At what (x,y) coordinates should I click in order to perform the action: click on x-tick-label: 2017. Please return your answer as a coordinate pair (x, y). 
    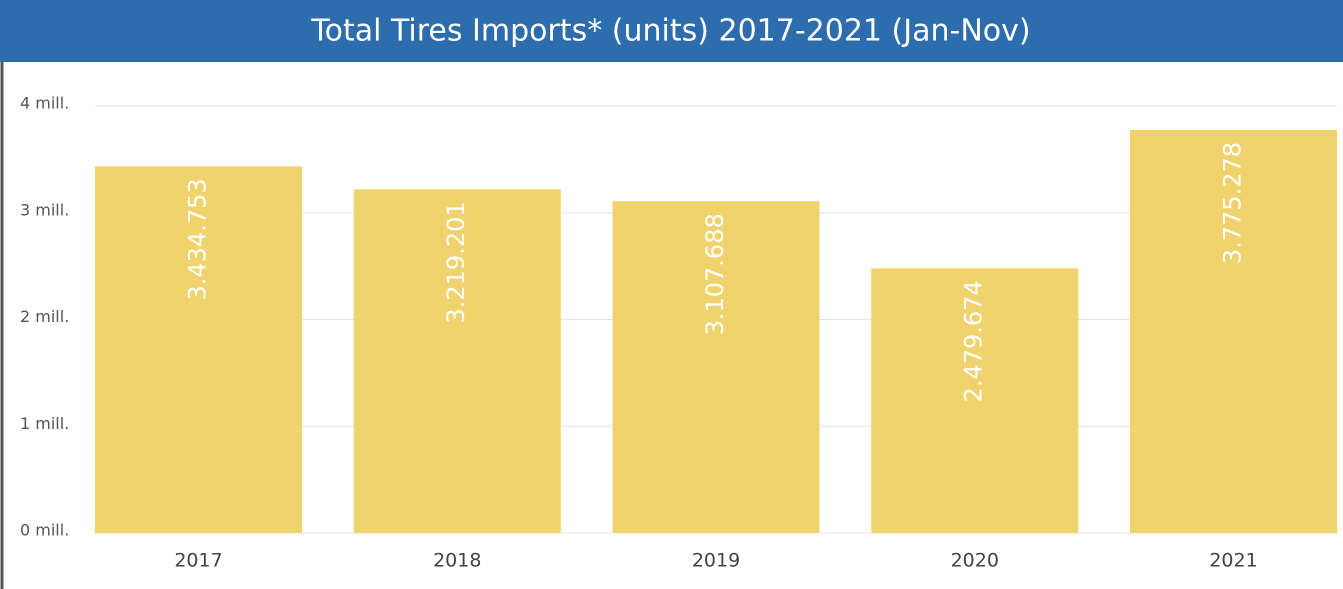
    Looking at the image, I should click on (198, 561).